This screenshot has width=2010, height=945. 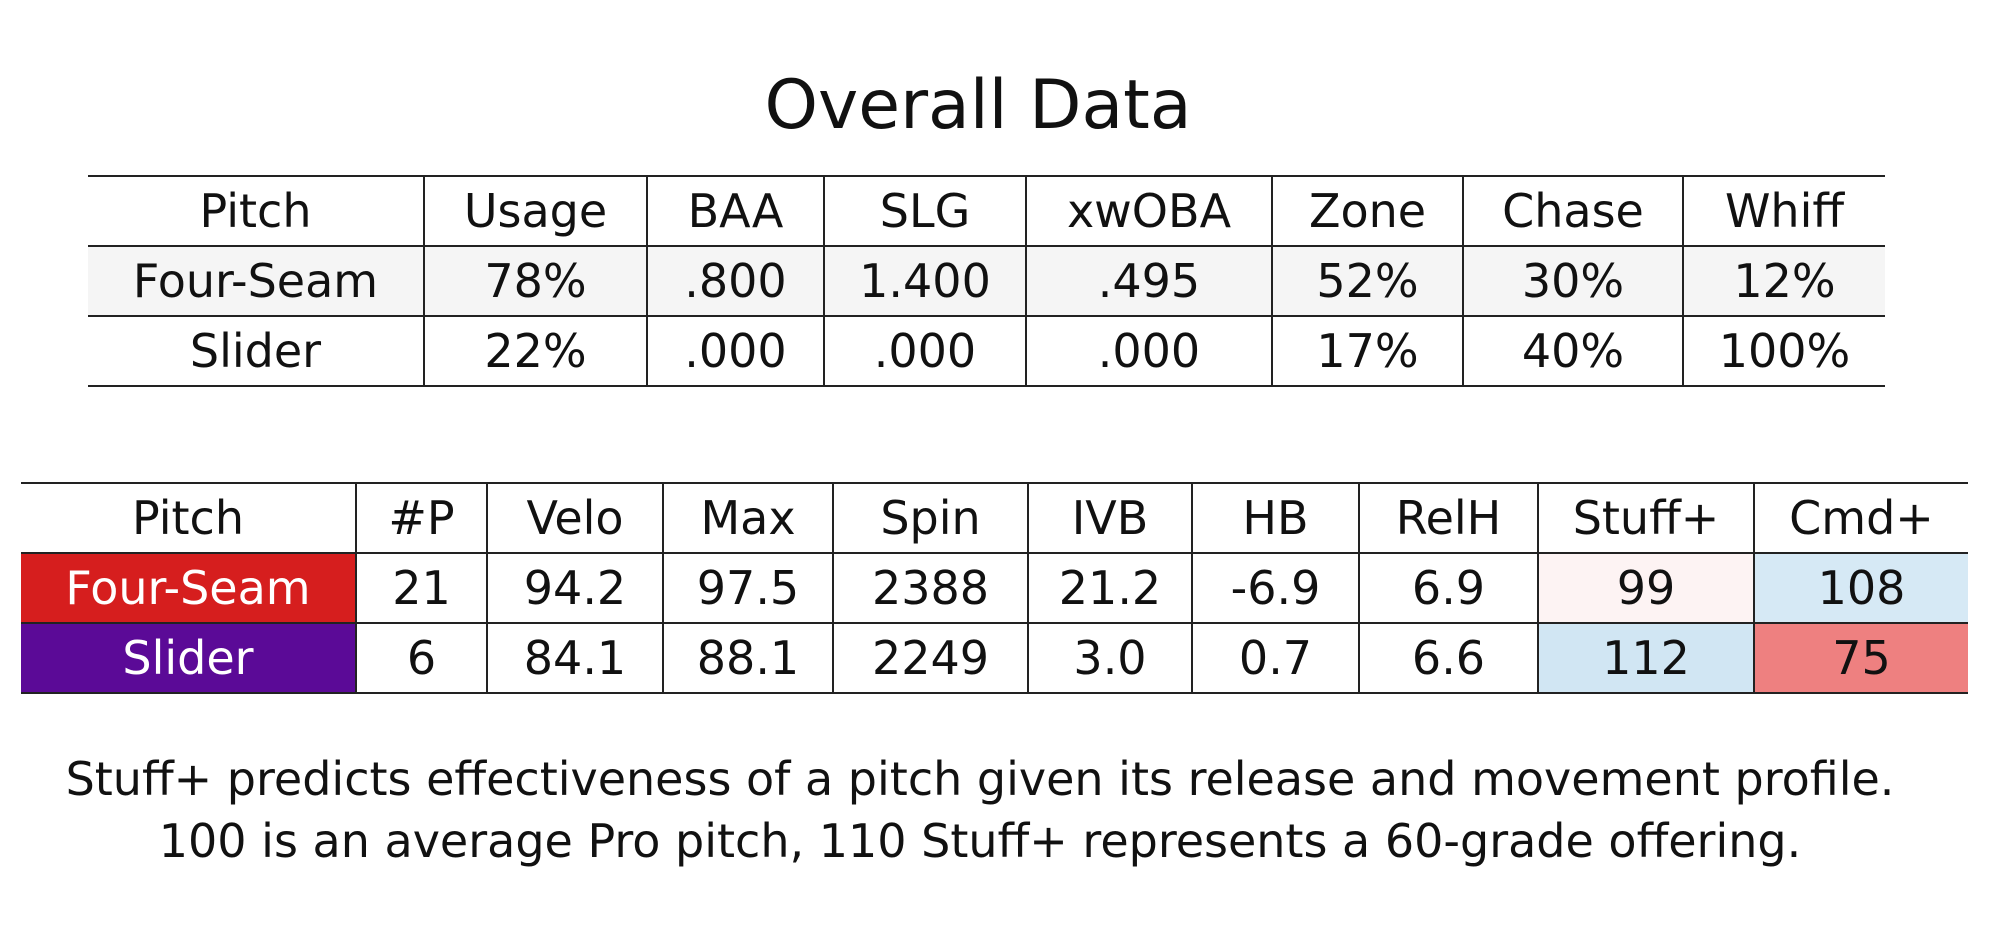 I want to click on header-cell: Chase, so click(x=1572, y=211).